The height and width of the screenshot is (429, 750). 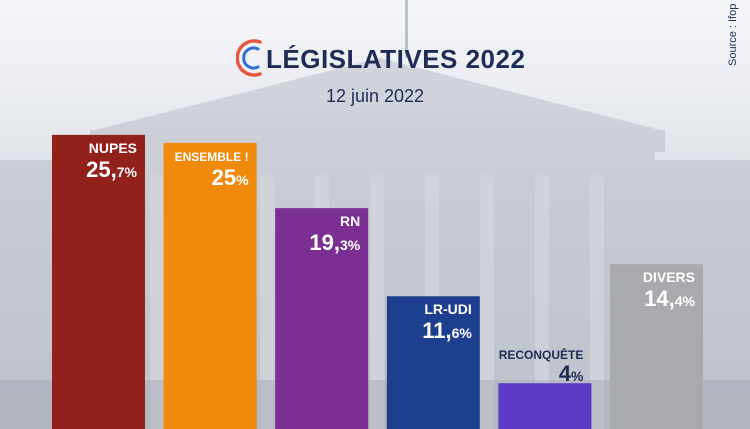 What do you see at coordinates (350, 221) in the screenshot?
I see `category-label-rn: RN` at bounding box center [350, 221].